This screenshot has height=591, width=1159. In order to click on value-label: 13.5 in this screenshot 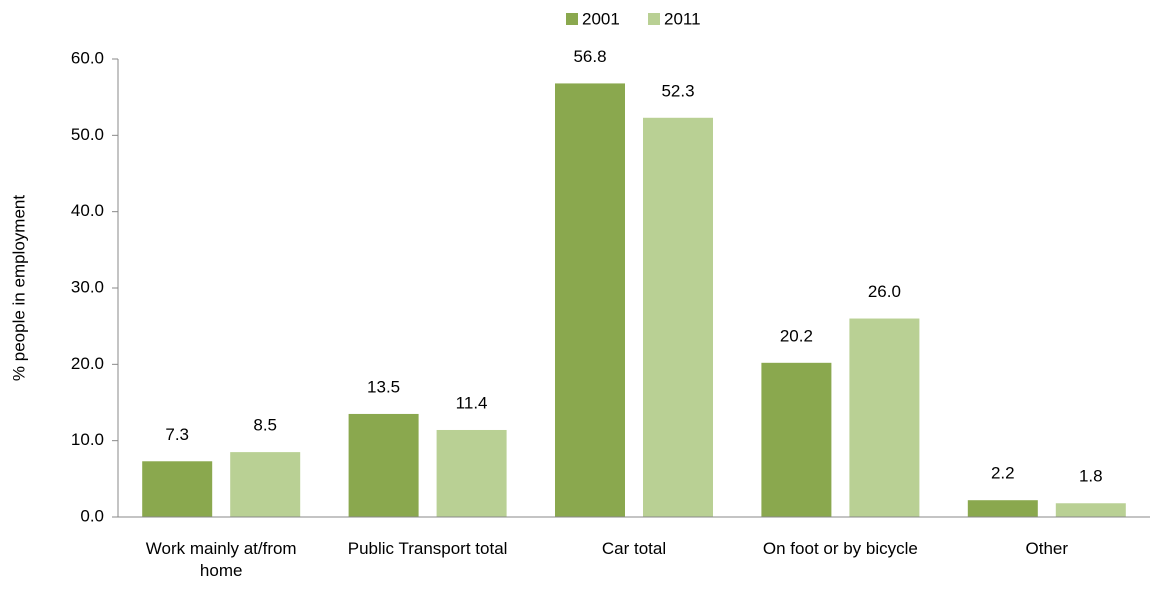, I will do `click(383, 386)`.